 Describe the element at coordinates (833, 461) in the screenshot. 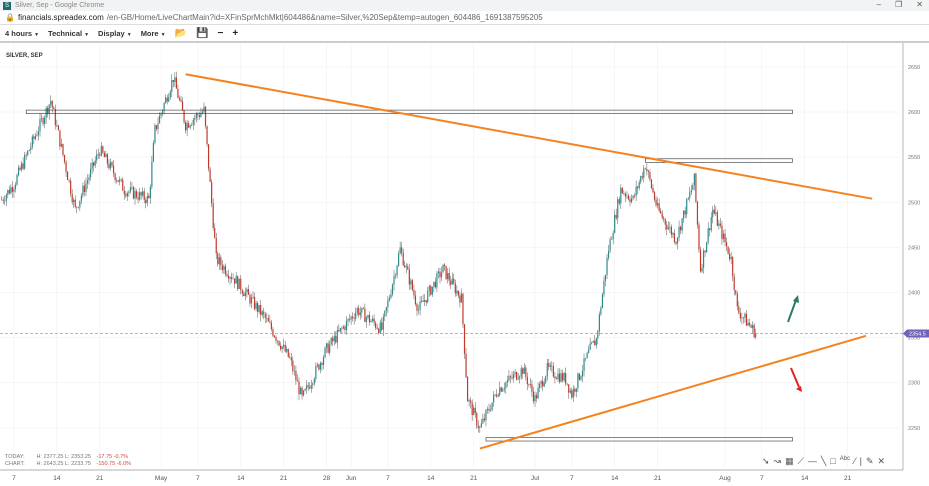

I see `rectangle-tool-icon: □` at that location.